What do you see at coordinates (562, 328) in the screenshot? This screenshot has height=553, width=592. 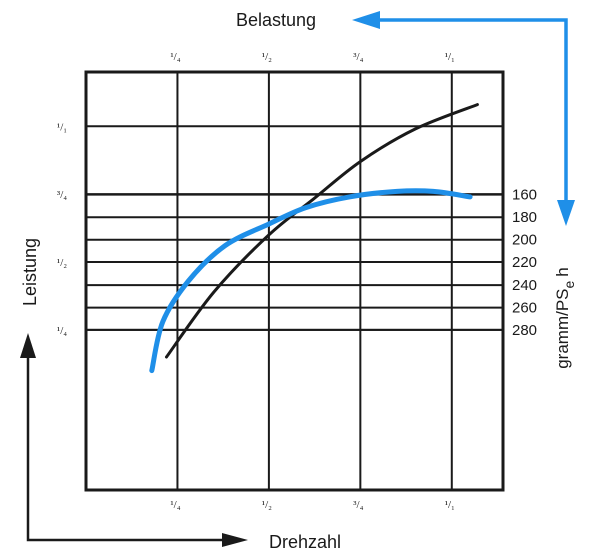 I see `y2-axis-label-main: gramm/PS` at bounding box center [562, 328].